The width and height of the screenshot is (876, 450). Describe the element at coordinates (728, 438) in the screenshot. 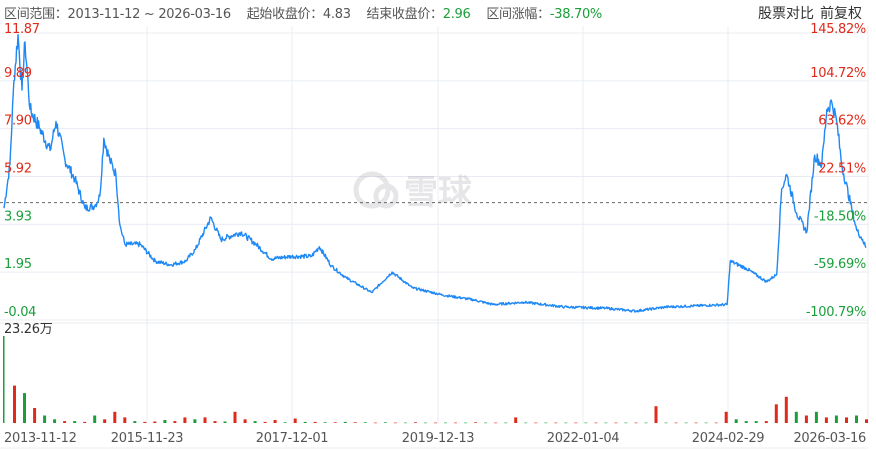

I see `x-tick-label: 2024-02-29` at that location.